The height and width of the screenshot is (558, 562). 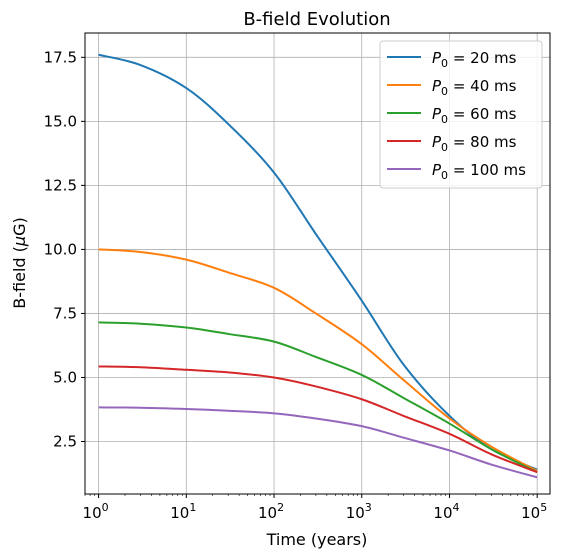 What do you see at coordinates (19, 277) in the screenshot?
I see `y-axis-label-text: B-field (` at bounding box center [19, 277].